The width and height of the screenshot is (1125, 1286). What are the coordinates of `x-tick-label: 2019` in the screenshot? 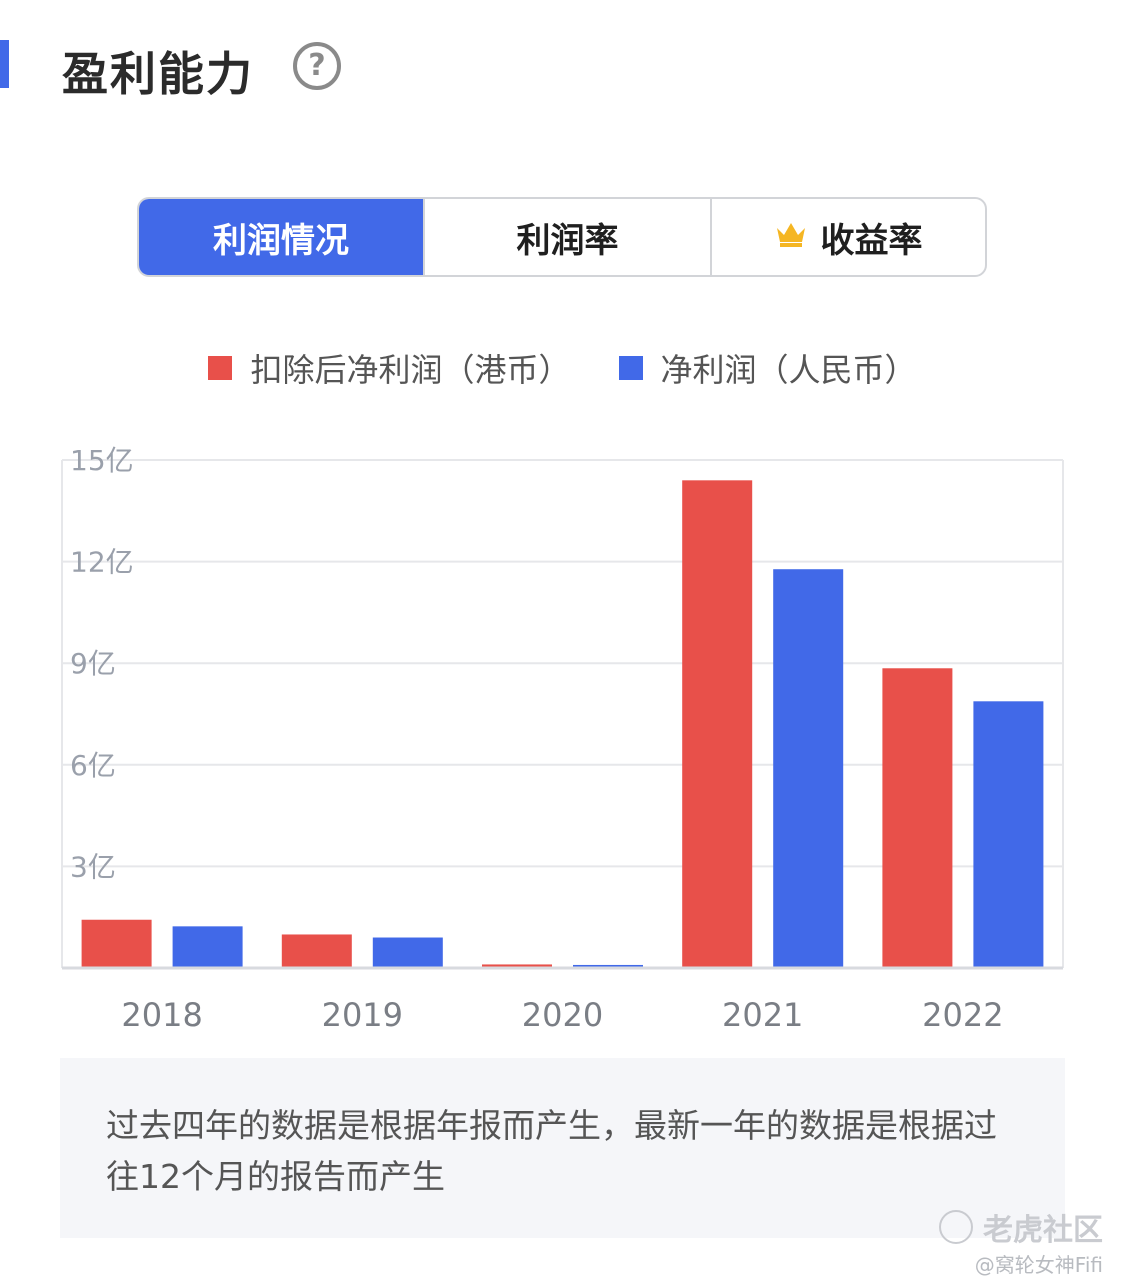 It's located at (362, 1015).